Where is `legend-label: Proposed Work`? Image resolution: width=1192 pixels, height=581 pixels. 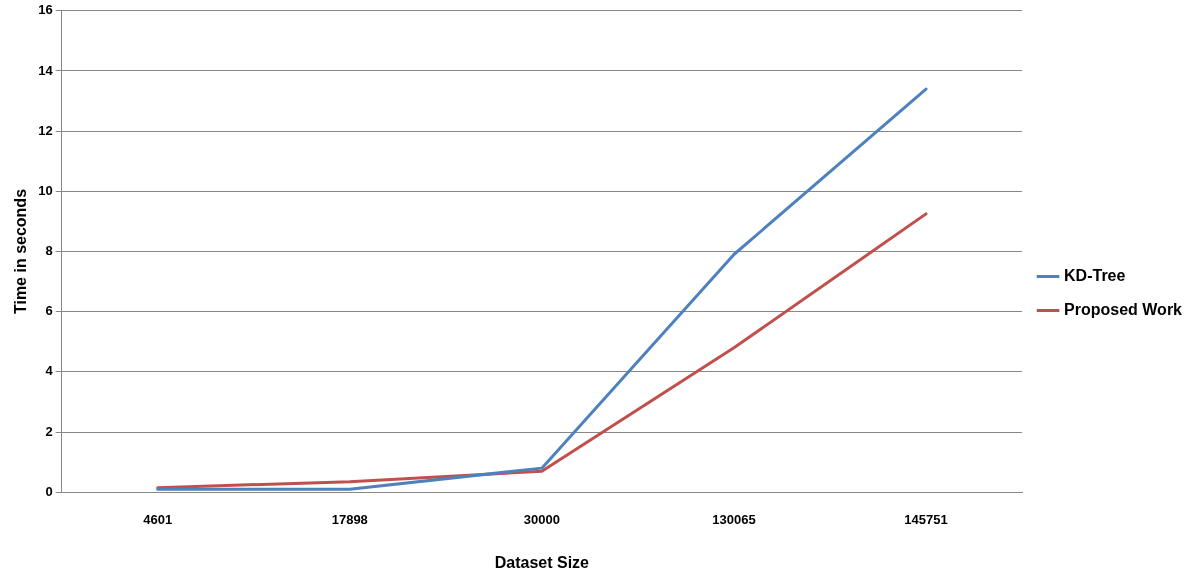
legend-label: Proposed Work is located at coordinates (1123, 309).